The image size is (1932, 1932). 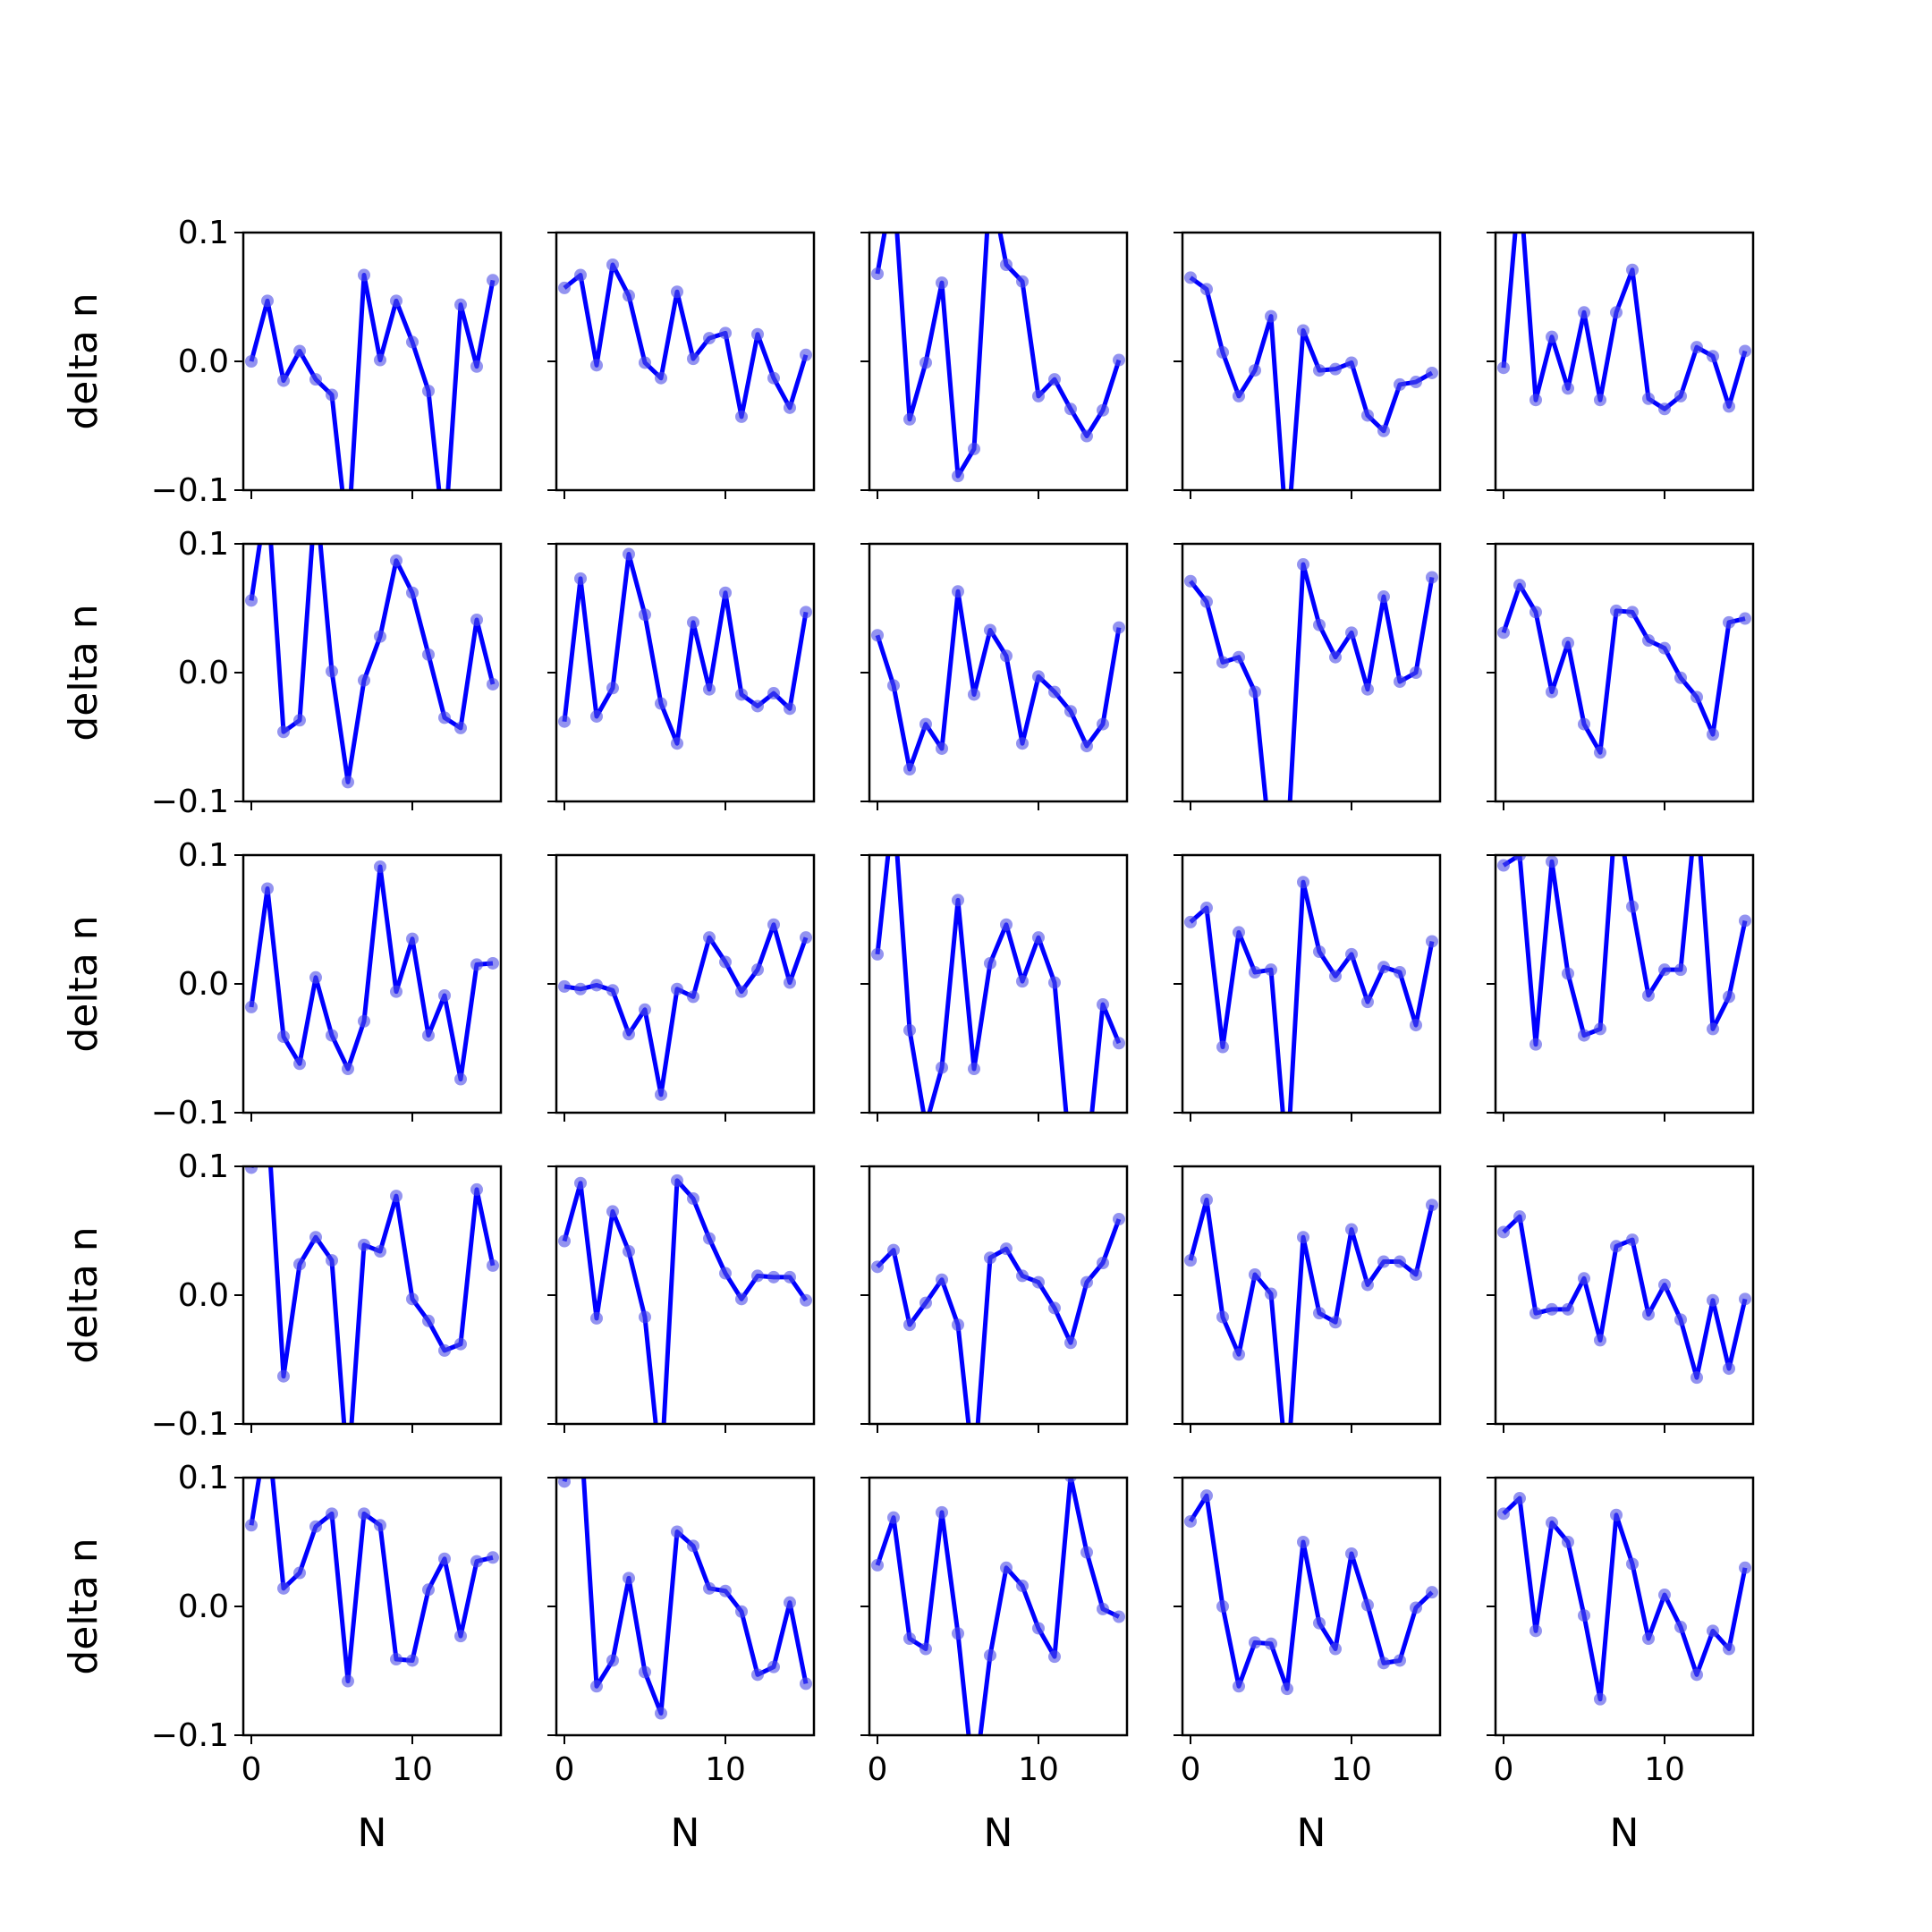 What do you see at coordinates (190, 1424) in the screenshot?
I see `y-tick-label: −0.1` at bounding box center [190, 1424].